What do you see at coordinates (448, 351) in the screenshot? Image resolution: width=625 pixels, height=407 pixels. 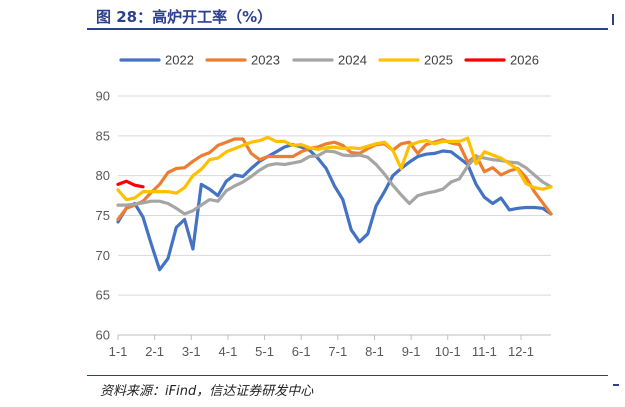 I see `x-tick-label: 10-1` at bounding box center [448, 351].